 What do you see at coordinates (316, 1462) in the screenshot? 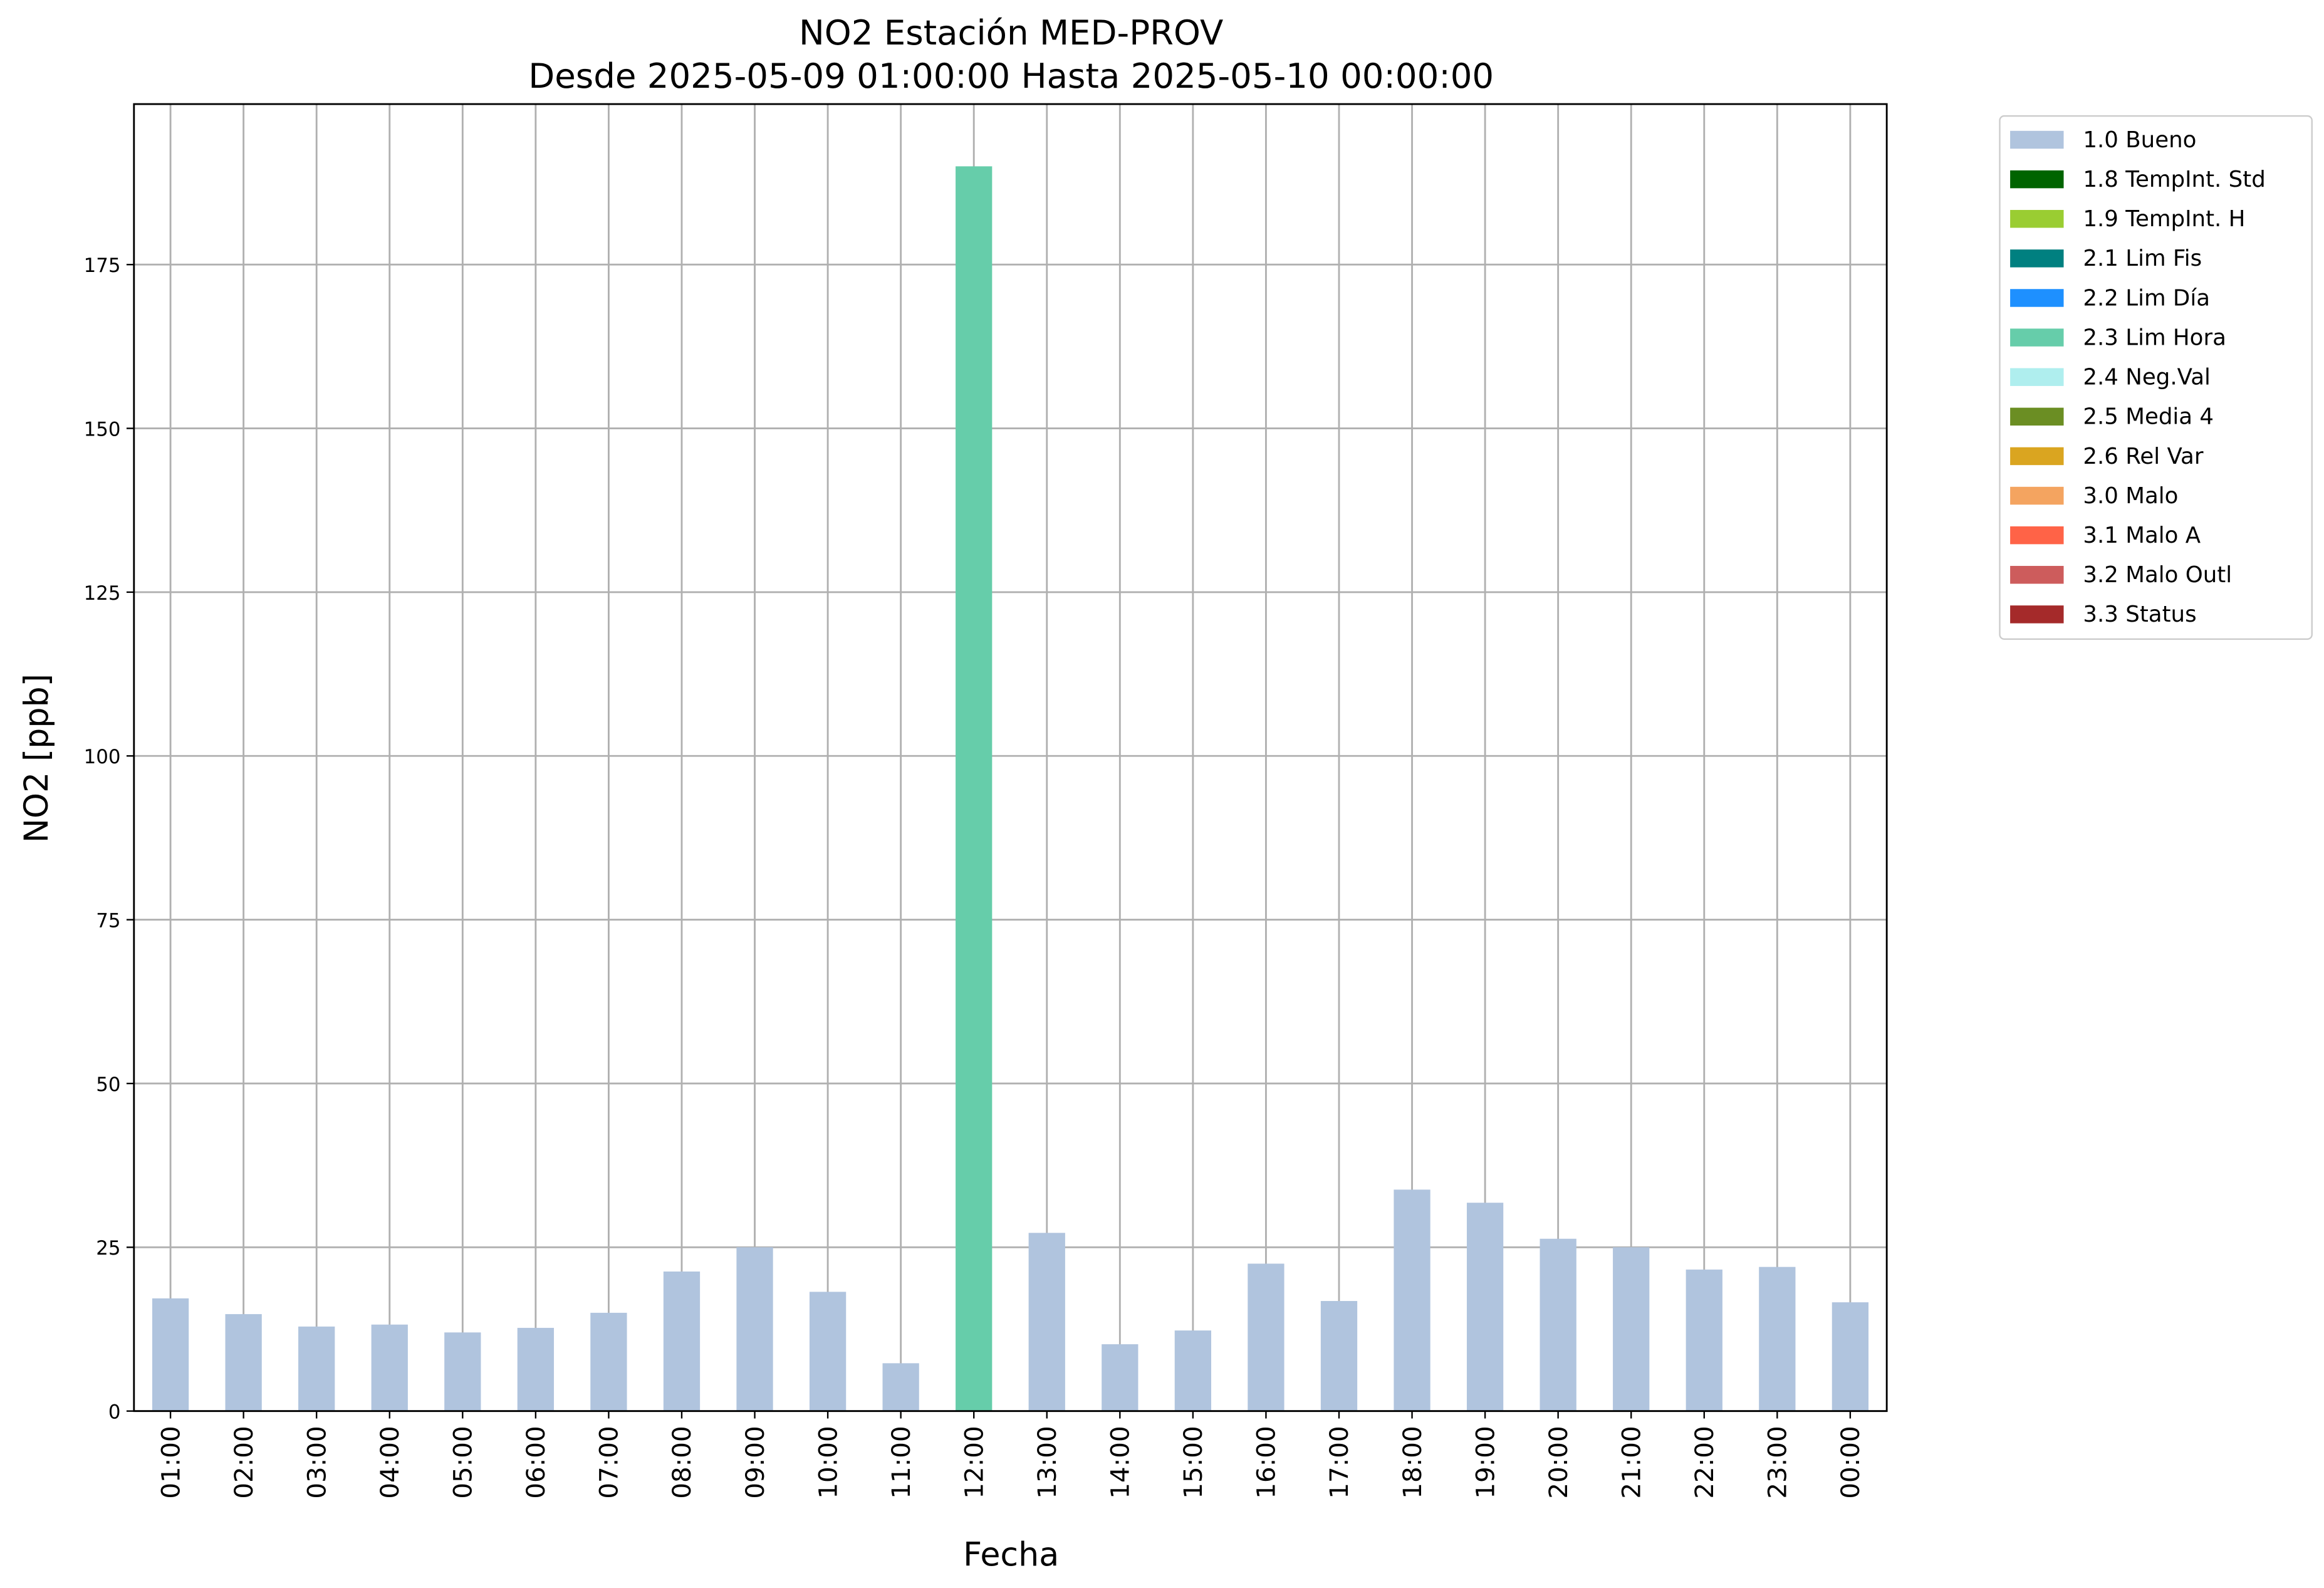
I see `x-tick-label: 03:00` at bounding box center [316, 1462].